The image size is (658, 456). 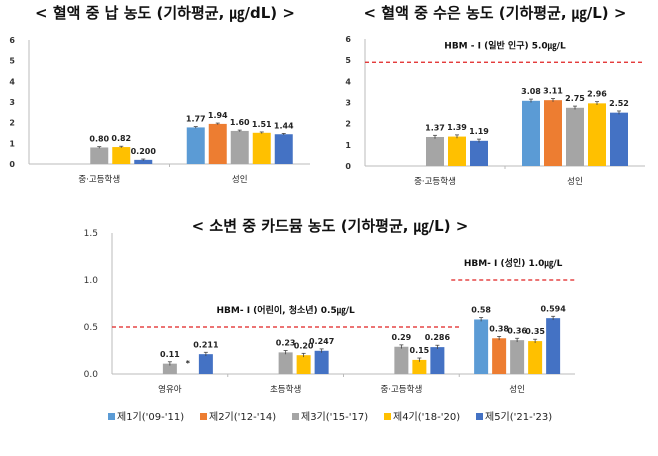 What do you see at coordinates (206, 344) in the screenshot?
I see `data-label: 0.211` at bounding box center [206, 344].